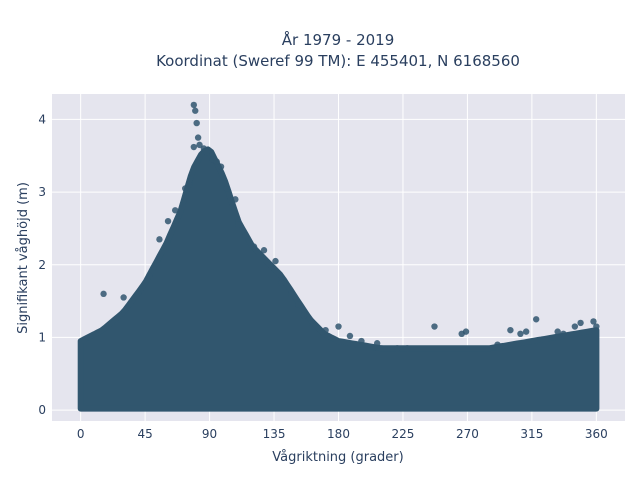  What do you see at coordinates (274, 434) in the screenshot?
I see `x-tick-label: 135` at bounding box center [274, 434].